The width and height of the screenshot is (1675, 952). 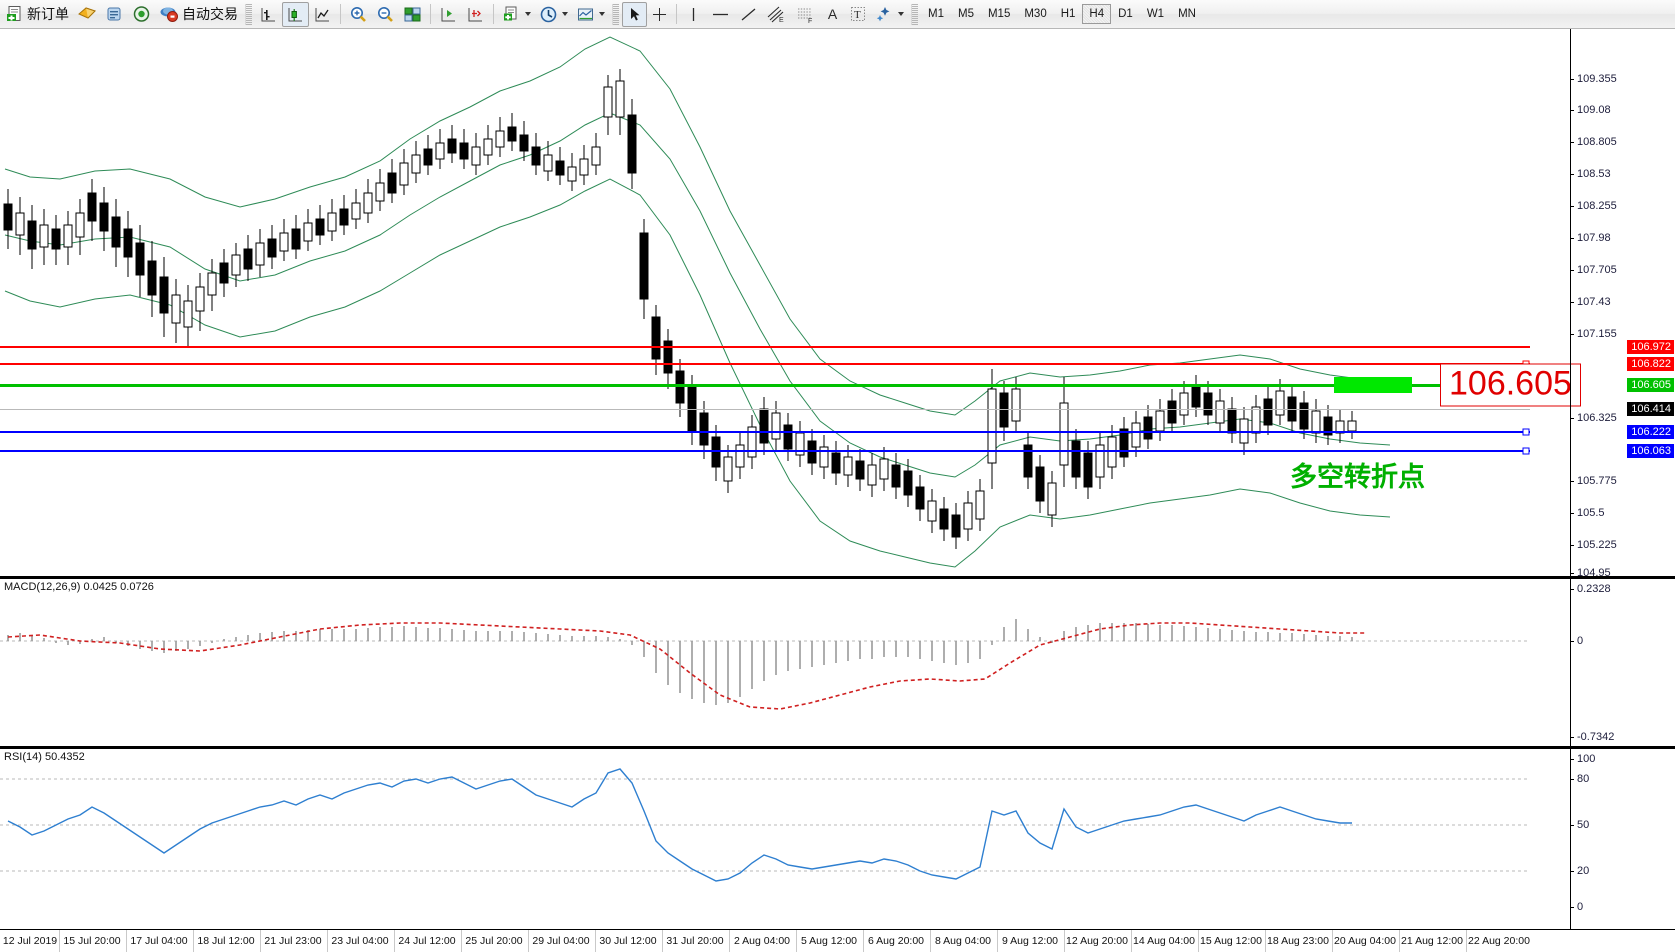 I want to click on timeframe-w1: W1, so click(x=1155, y=14).